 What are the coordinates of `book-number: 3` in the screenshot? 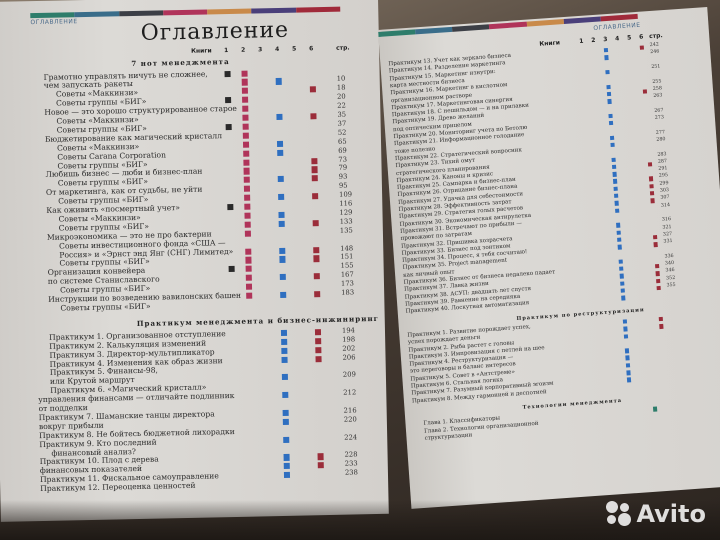 It's located at (605, 40).